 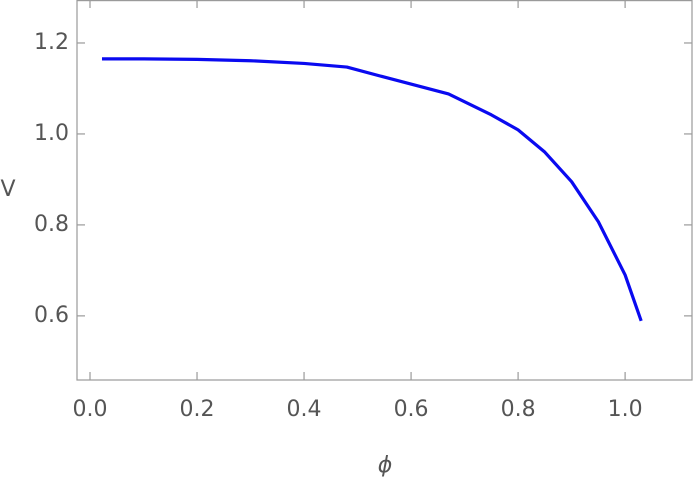 I want to click on x-tick-label: 0.4, so click(x=304, y=409).